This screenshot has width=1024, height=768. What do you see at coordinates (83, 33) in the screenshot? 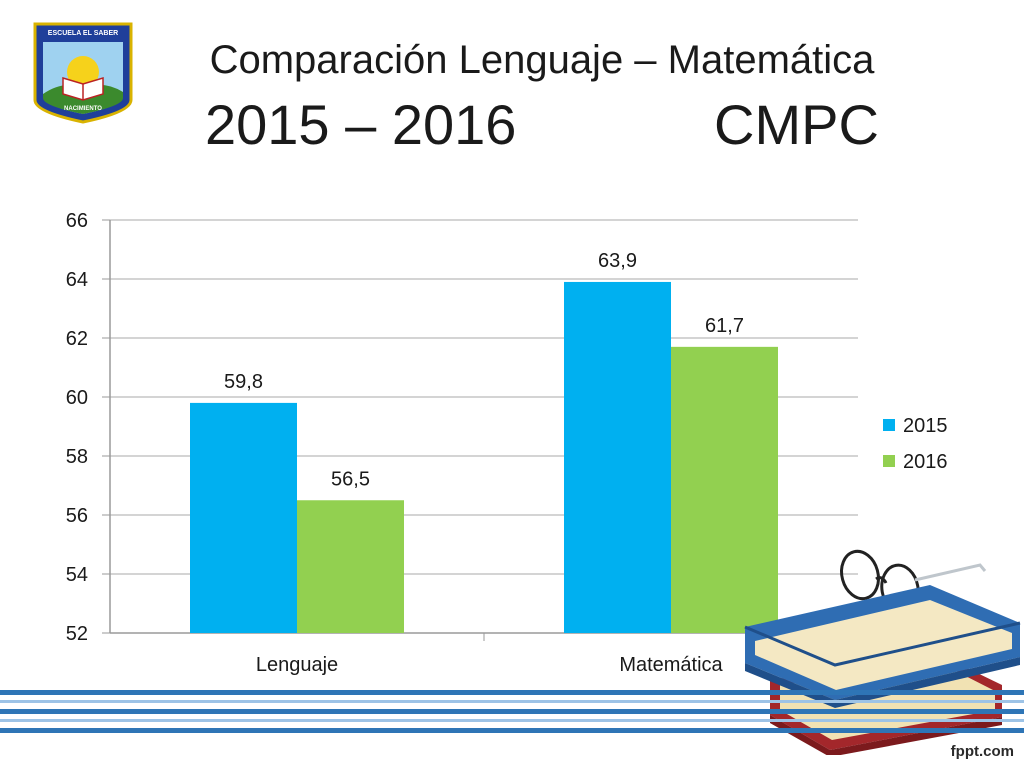
I see `logo-top-text: ESCUELA EL SABER` at bounding box center [83, 33].